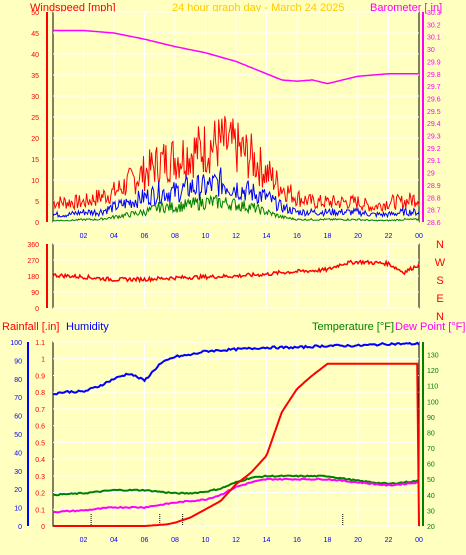  I want to click on barometer-tick-label: 30.1, so click(434, 38).